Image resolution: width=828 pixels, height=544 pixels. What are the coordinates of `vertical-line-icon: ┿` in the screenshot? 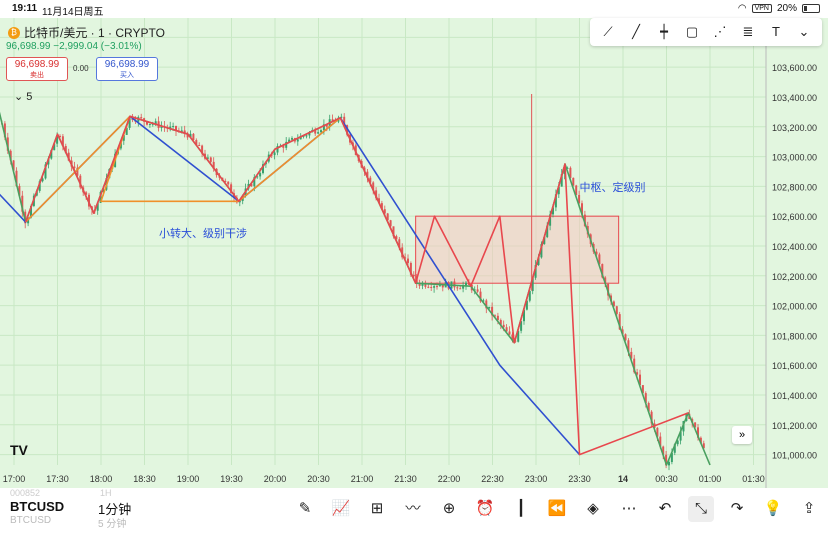 It's located at (664, 31).